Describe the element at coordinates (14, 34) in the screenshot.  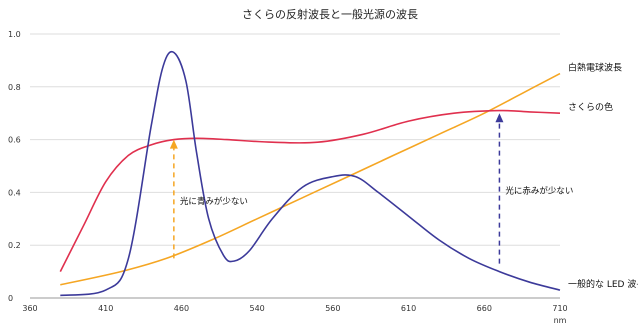
I see `y-tick-label: 1.0` at that location.